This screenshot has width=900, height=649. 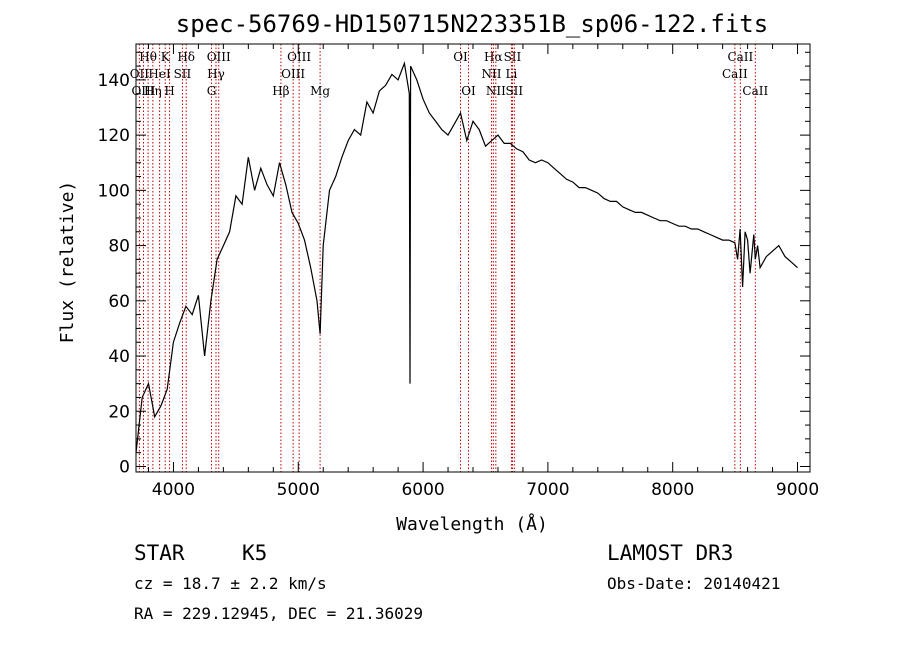 What do you see at coordinates (114, 136) in the screenshot?
I see `y-tick-label: 120` at bounding box center [114, 136].